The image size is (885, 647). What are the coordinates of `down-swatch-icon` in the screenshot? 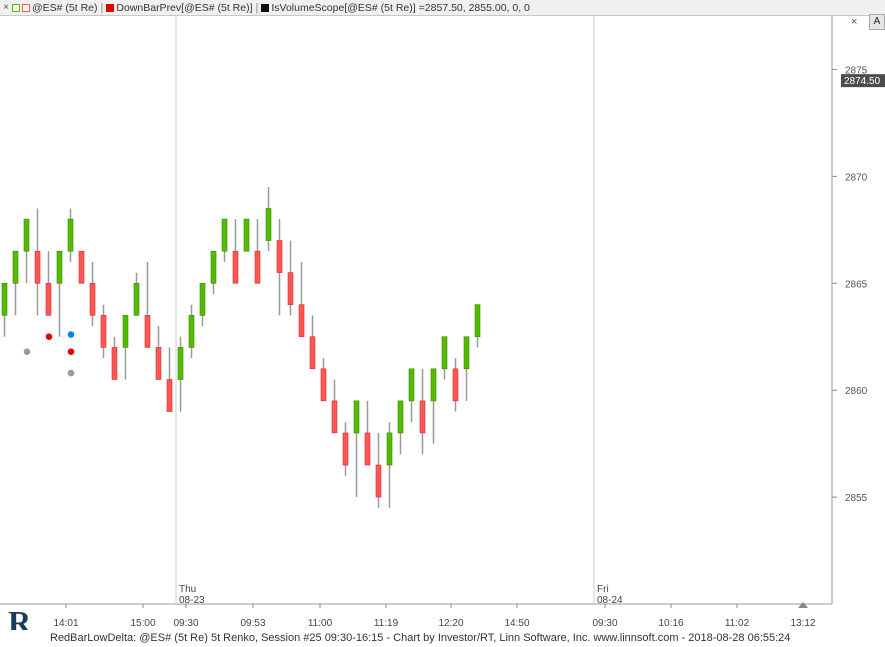 It's located at (26, 7).